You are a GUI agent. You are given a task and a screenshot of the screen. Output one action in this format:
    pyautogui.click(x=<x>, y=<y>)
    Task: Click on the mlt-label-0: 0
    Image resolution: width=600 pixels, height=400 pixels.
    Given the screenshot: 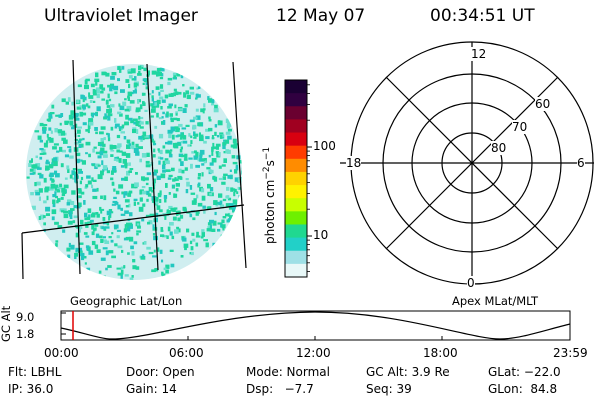 What is the action you would take?
    pyautogui.click(x=471, y=283)
    